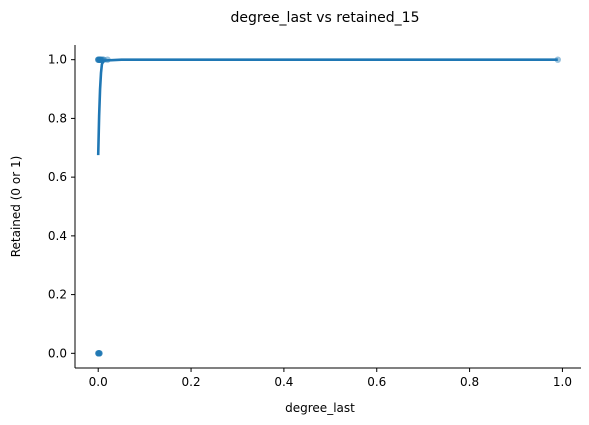  Describe the element at coordinates (283, 382) in the screenshot. I see `x-tick-label: 0.4` at that location.